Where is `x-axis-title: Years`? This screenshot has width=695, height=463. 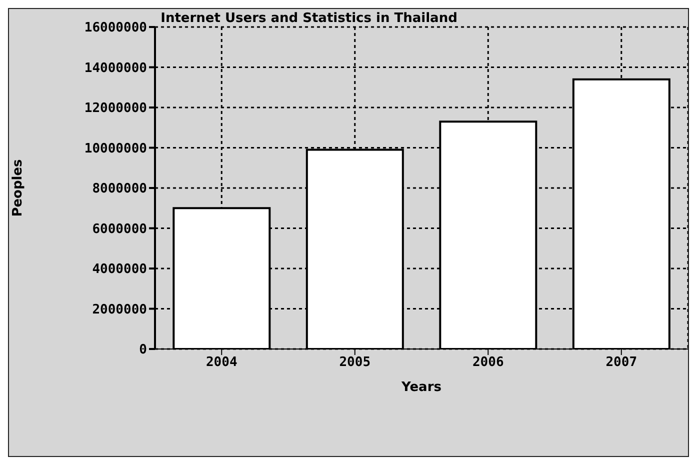
x-axis-title: Years is located at coordinates (421, 387).